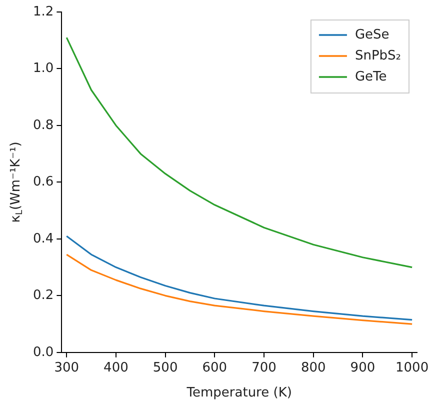 The height and width of the screenshot is (405, 433). I want to click on legend-label: GeTe, so click(370, 76).